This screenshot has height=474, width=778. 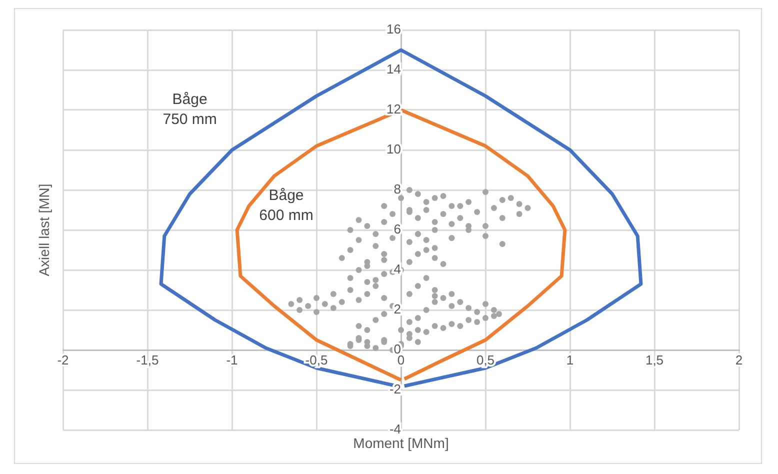 I want to click on series-label: Båge 600 mm, so click(x=286, y=205).